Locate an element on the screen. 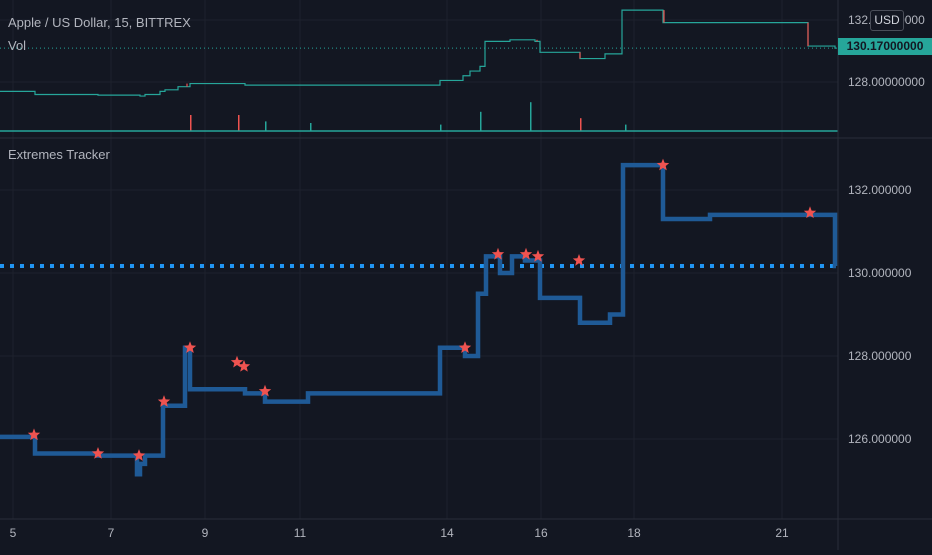 Image resolution: width=932 pixels, height=555 pixels. price-axis-bottom: 126.000000 128.000000 130.000000 132.000000 is located at coordinates (880, 314).